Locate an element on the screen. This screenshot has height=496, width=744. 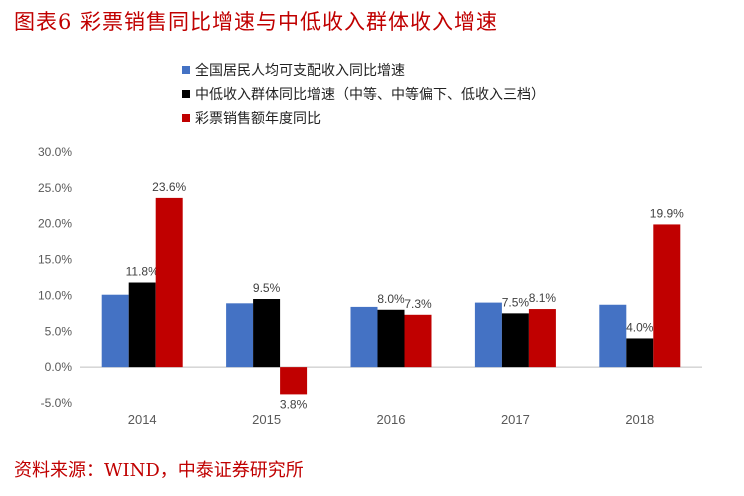
y-tick-label: 15.0% is located at coordinates (55, 260).